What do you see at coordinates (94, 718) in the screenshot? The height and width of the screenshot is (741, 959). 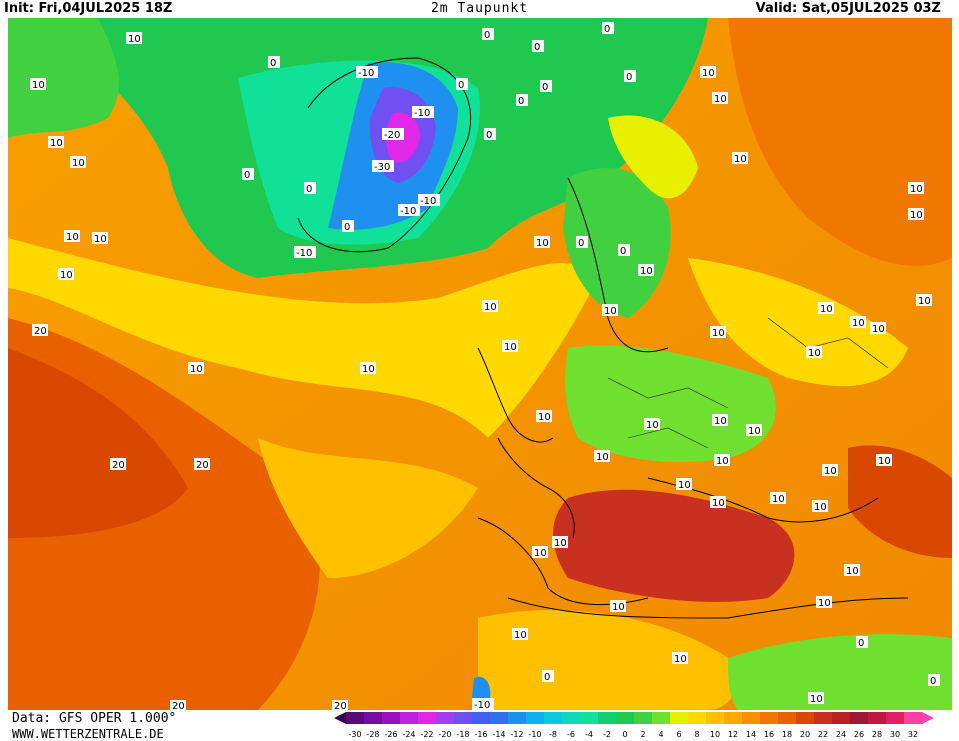 I see `data-source-label: Data: GFS OPER 1.000°` at bounding box center [94, 718].